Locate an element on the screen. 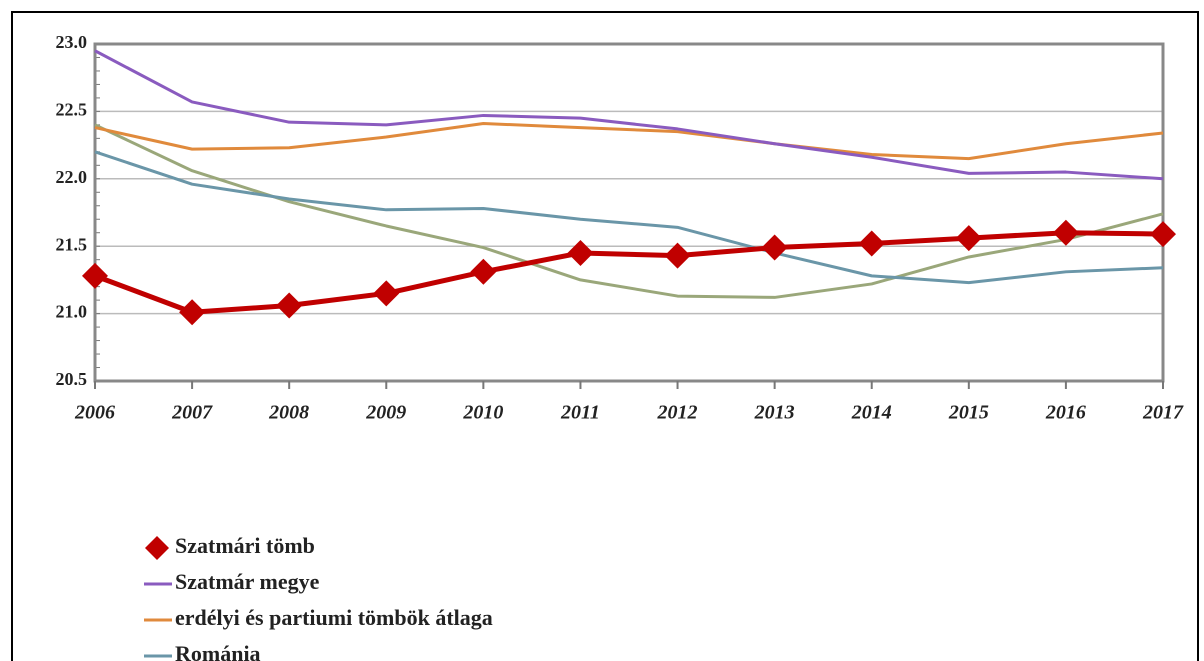 Image resolution: width=1204 pixels, height=661 pixels. y-tick-label: 21.0 is located at coordinates (72, 312).